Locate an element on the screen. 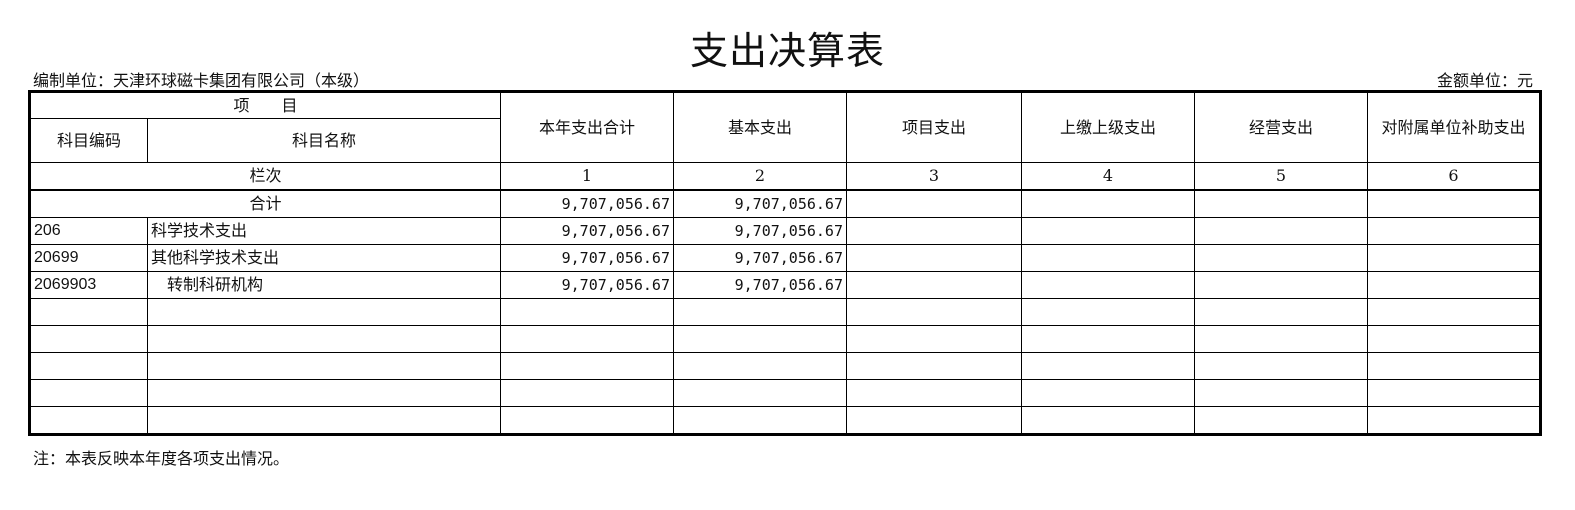 The height and width of the screenshot is (510, 1575). page-title: 支出决算表 is located at coordinates (787, 51).